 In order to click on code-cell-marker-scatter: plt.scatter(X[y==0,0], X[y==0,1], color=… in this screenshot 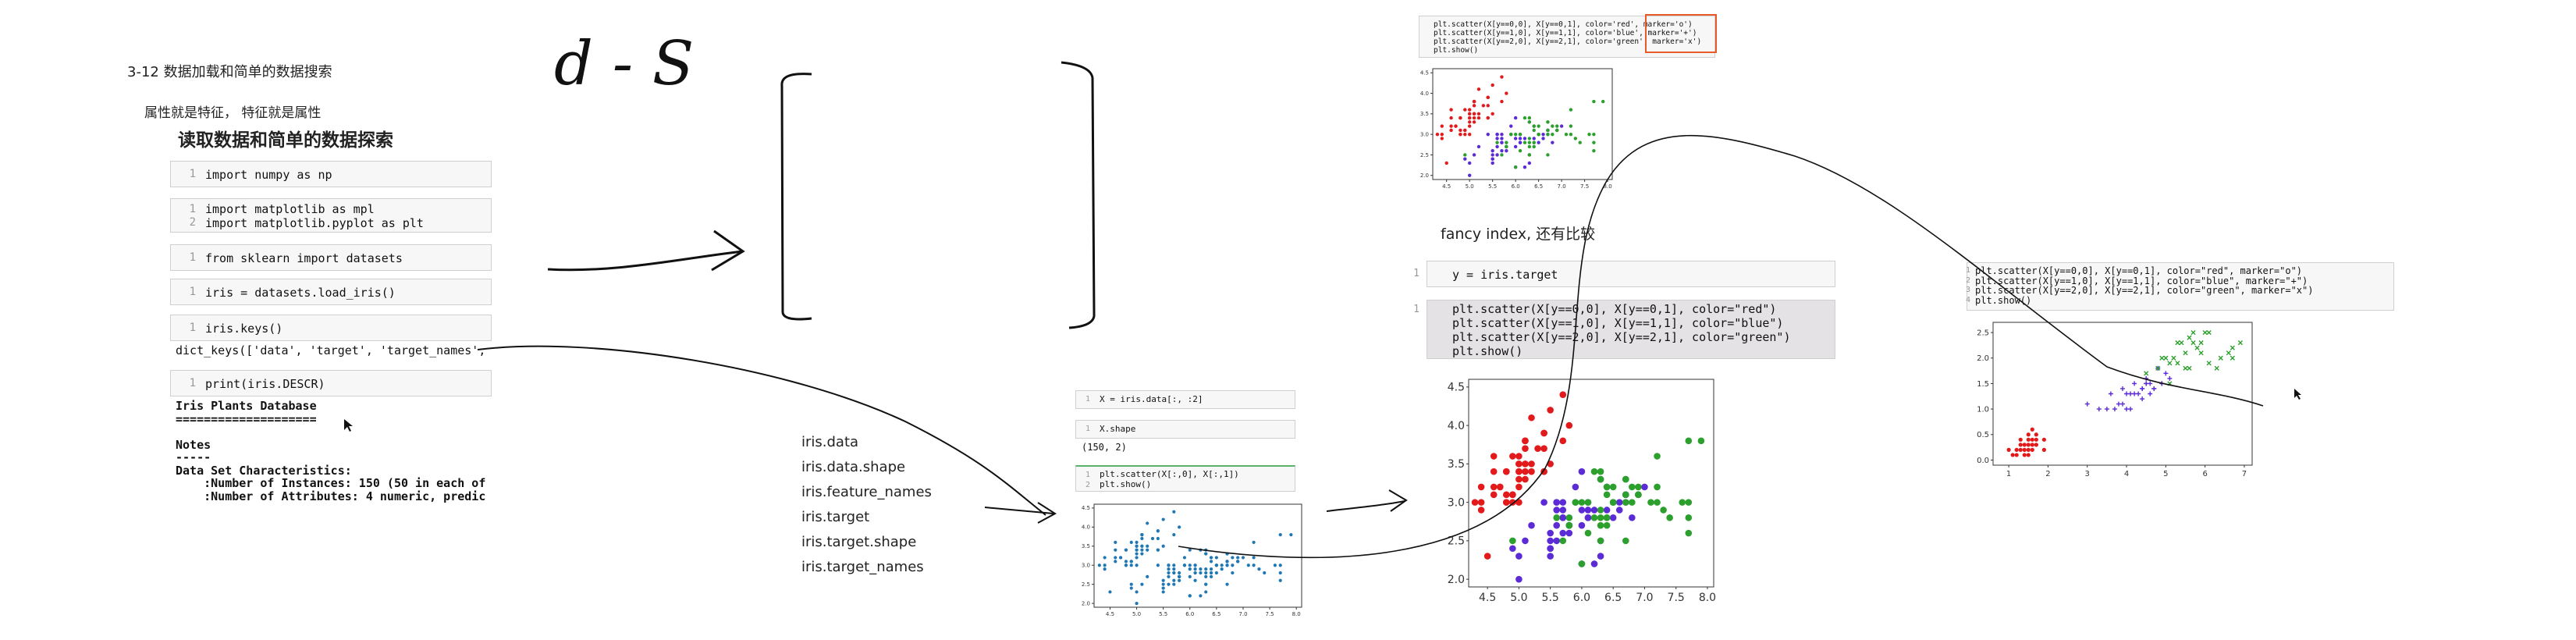, I will do `click(1567, 37)`.